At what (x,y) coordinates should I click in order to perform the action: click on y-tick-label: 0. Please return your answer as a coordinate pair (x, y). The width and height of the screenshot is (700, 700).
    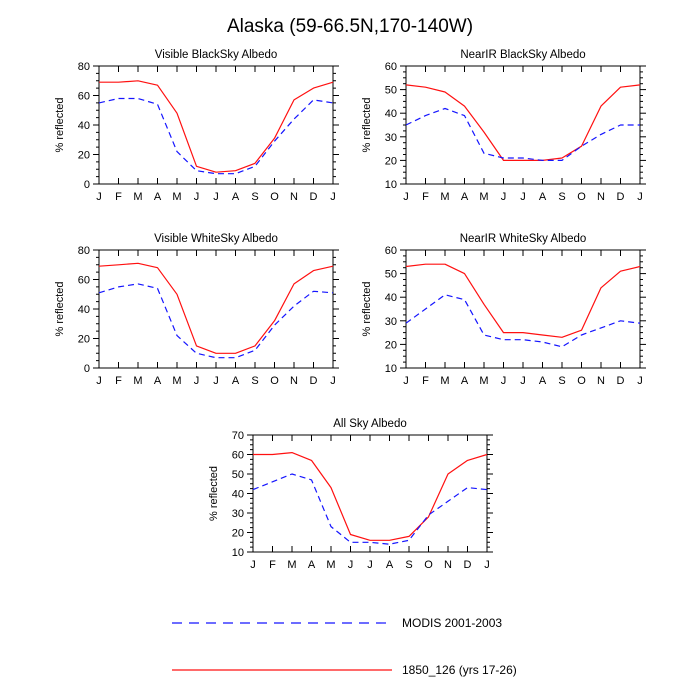
    Looking at the image, I should click on (87, 369).